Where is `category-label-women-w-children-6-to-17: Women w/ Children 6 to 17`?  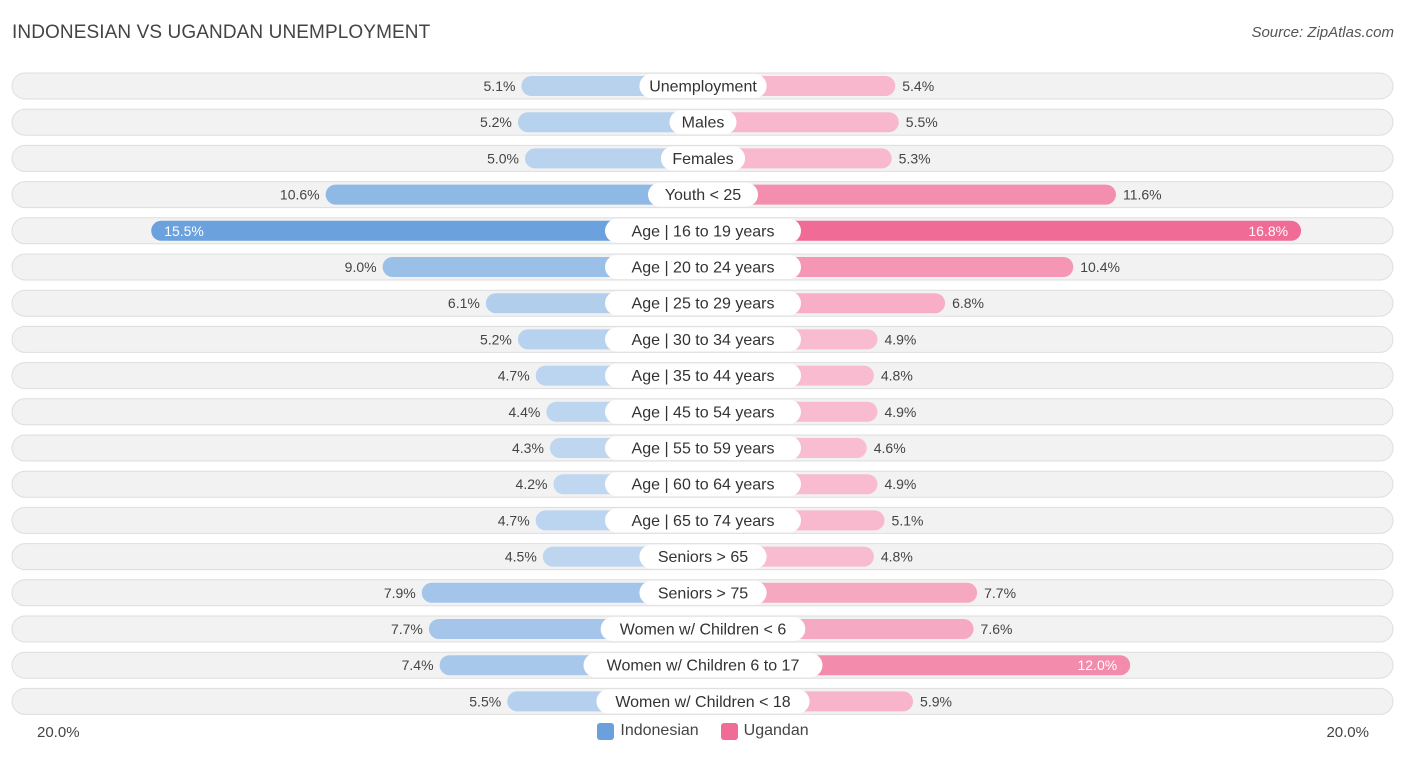
category-label-women-w-children-6-to-17: Women w/ Children 6 to 17 is located at coordinates (703, 666).